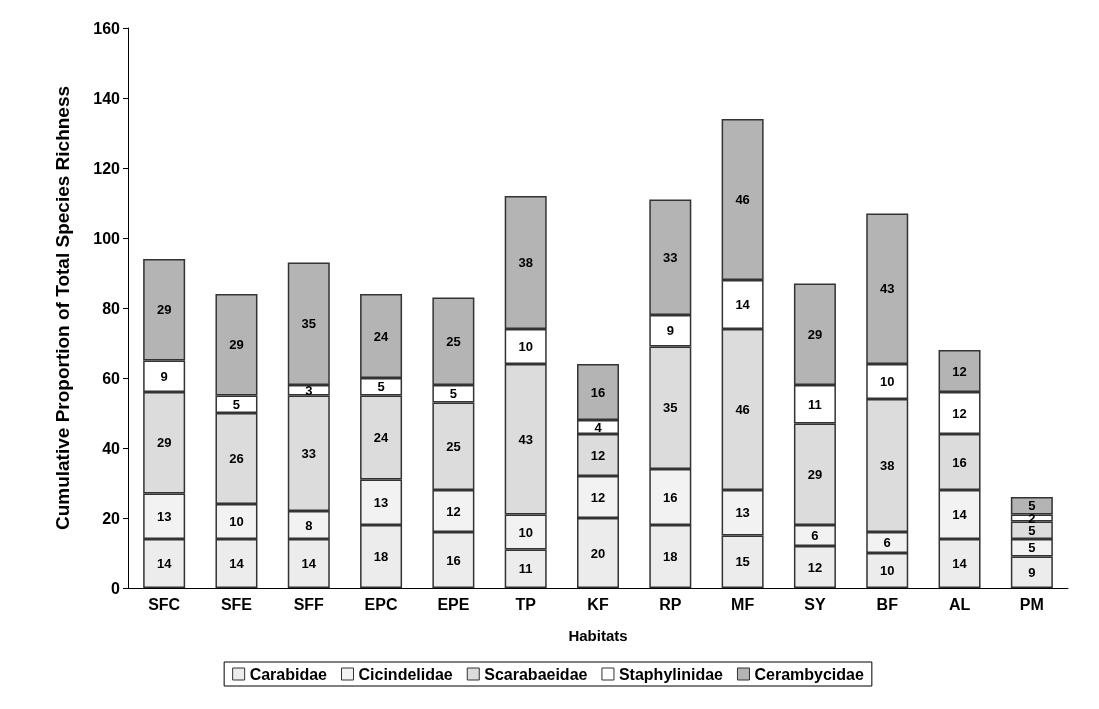  Describe the element at coordinates (111, 378) in the screenshot. I see `y-tick-label: 60` at that location.